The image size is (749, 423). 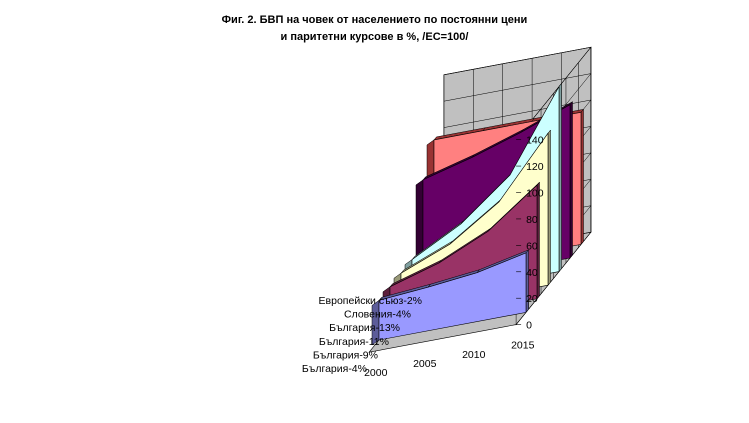 I want to click on series-label: Словения-4%, so click(x=377, y=315).